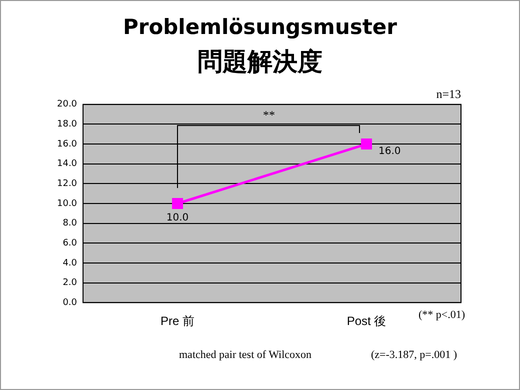  What do you see at coordinates (67, 144) in the screenshot?
I see `y-tick-label: 16.0` at bounding box center [67, 144].